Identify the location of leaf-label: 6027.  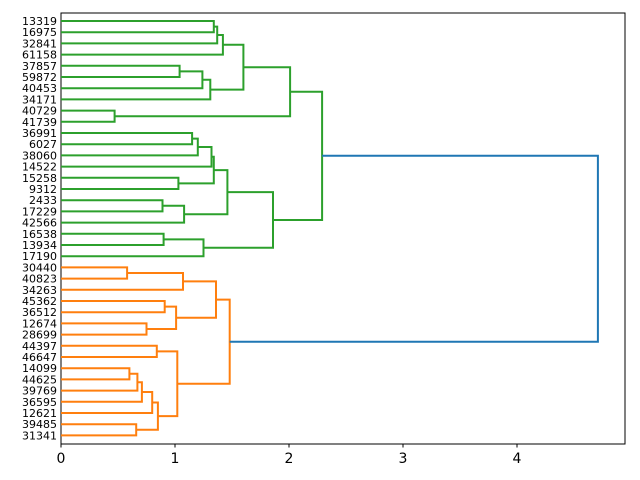
(43, 144).